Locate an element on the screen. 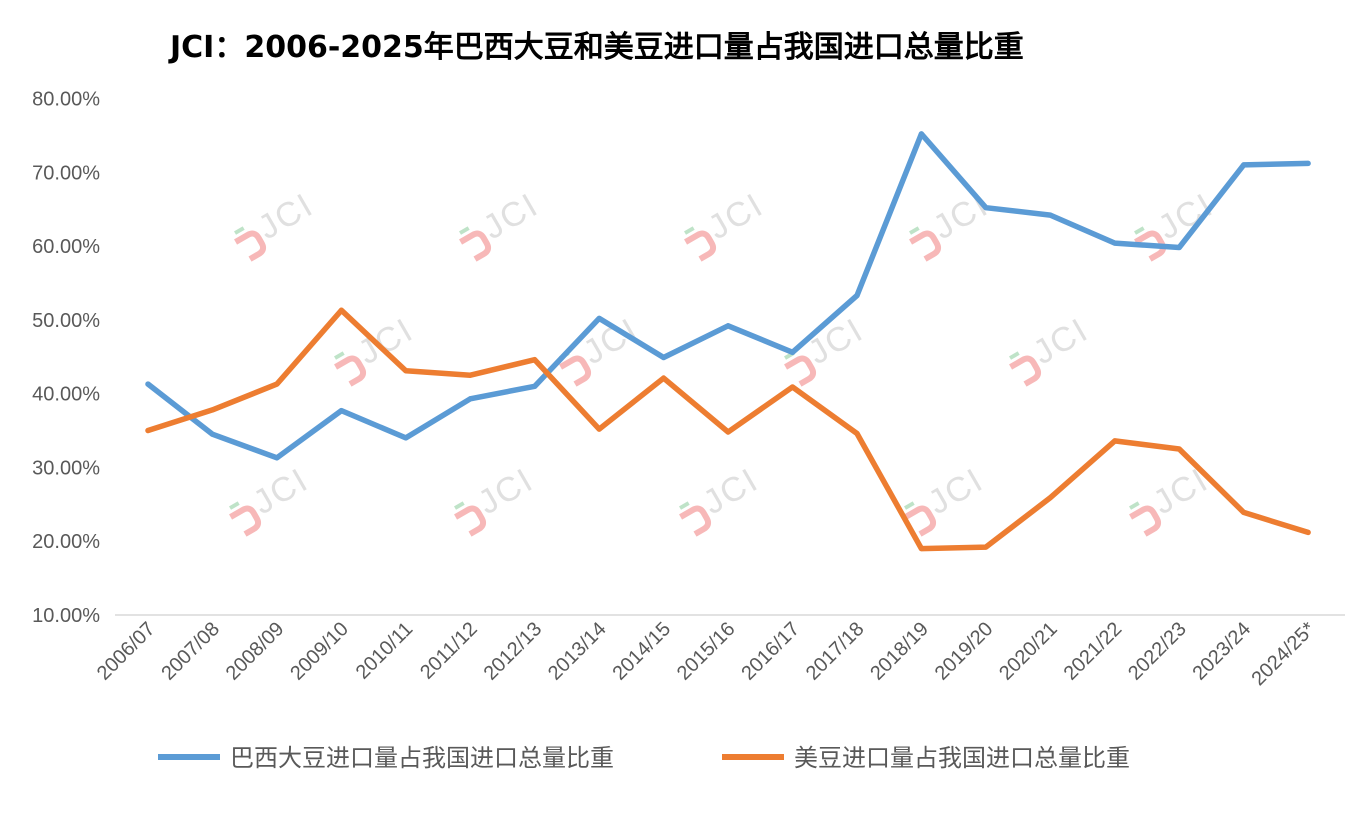  y-tick-label: 10.00% is located at coordinates (66, 616).